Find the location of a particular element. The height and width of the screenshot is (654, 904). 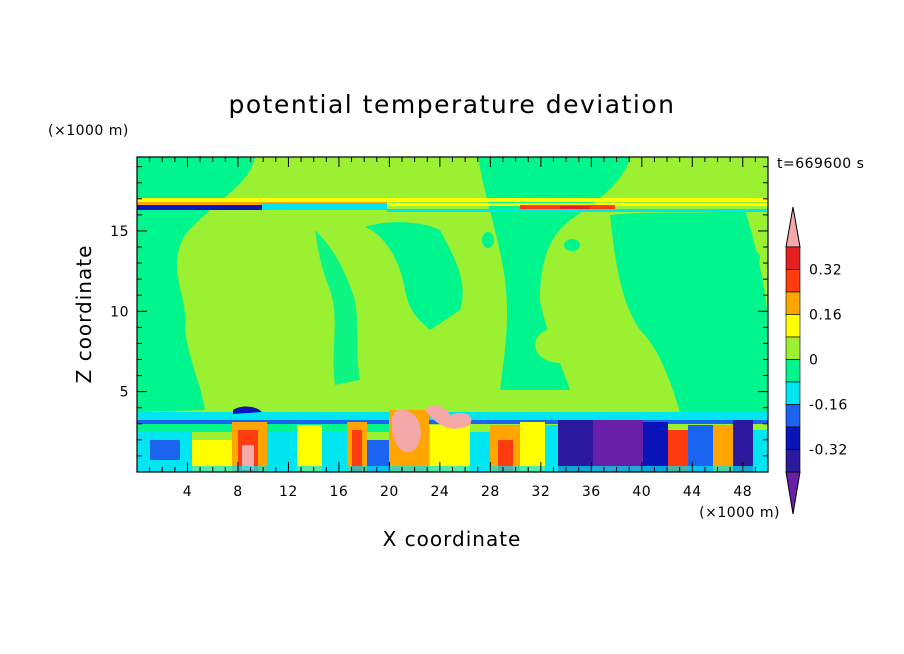

x-tick-label: 16 is located at coordinates (339, 492).